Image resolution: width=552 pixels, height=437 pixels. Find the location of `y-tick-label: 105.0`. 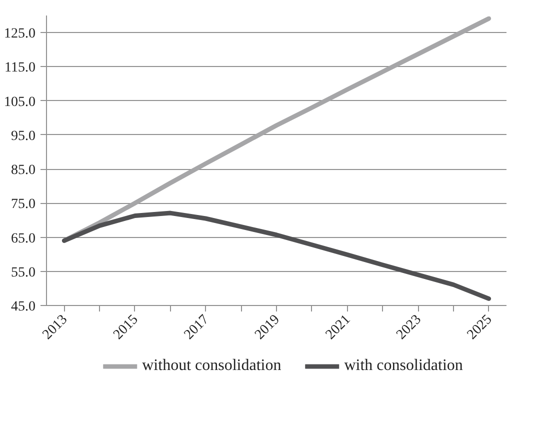

y-tick-label: 105.0 is located at coordinates (20, 102).